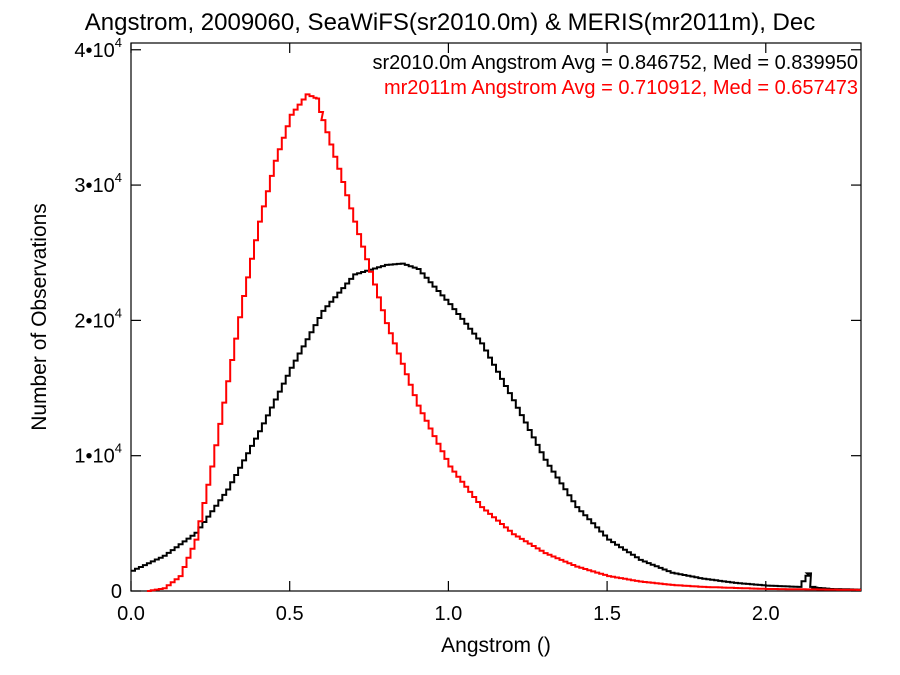 This screenshot has height=675, width=900. Describe the element at coordinates (98, 183) in the screenshot. I see `y-tick-label: 3•104` at that location.